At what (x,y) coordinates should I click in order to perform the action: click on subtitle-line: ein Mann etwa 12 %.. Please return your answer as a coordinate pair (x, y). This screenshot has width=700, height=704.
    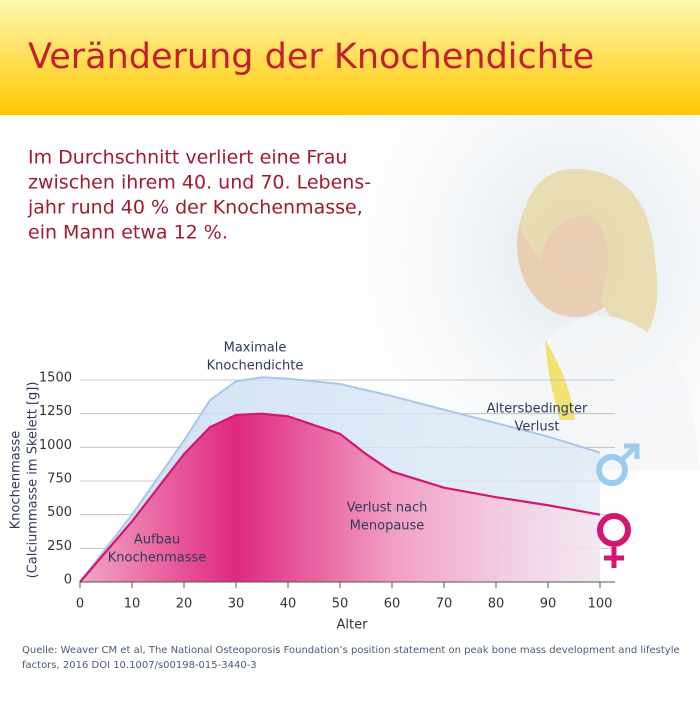
    Looking at the image, I should click on (128, 233).